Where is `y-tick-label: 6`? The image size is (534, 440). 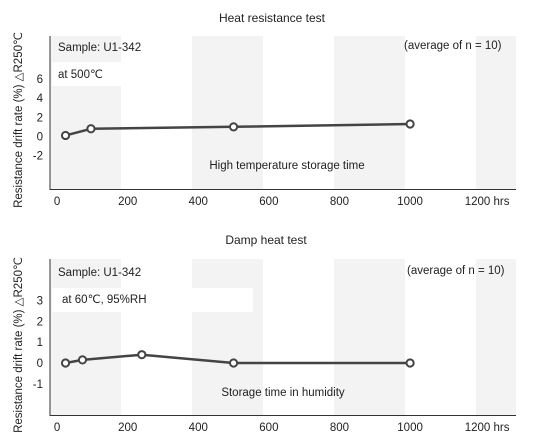 y-tick-label: 6 is located at coordinates (40, 80).